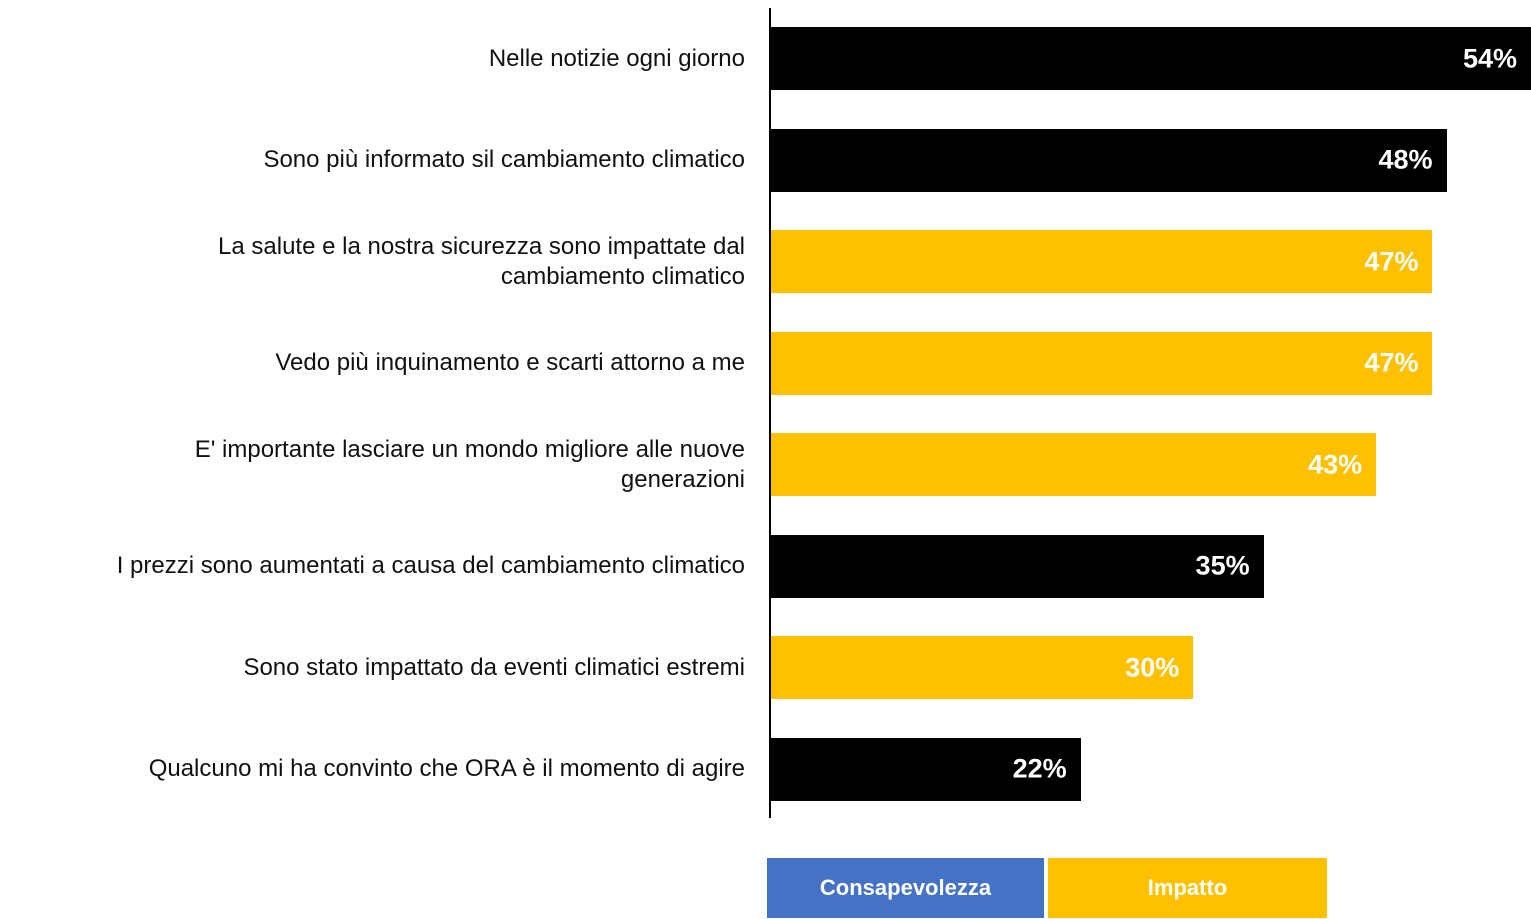 Image resolution: width=1531 pixels, height=919 pixels. I want to click on value-label: 54%, so click(1489, 58).